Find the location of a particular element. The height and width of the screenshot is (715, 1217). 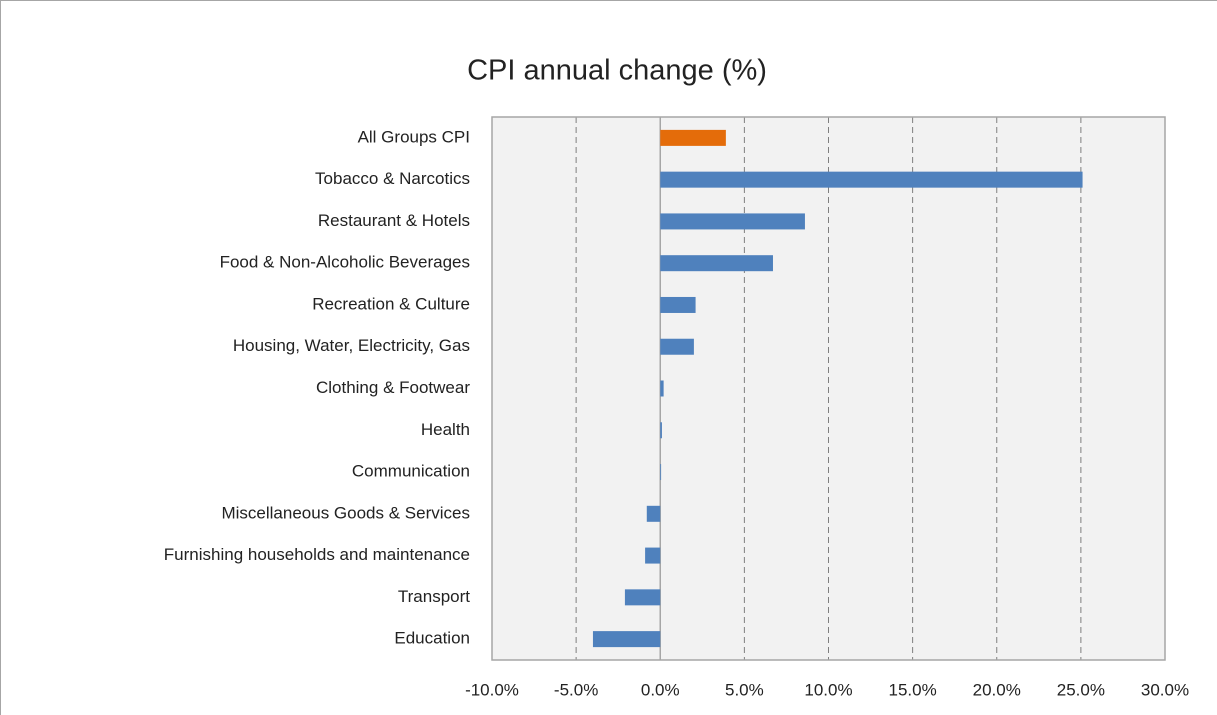

x-tick-label: 10.0% is located at coordinates (828, 689).